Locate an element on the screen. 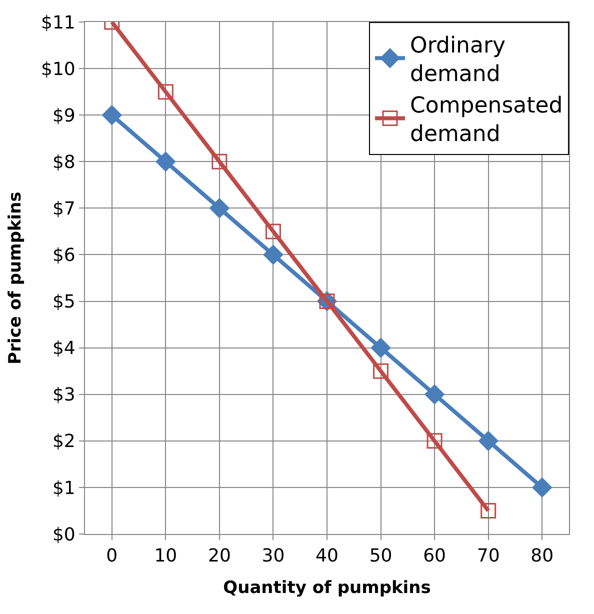  y-tick-label: $11 is located at coordinates (58, 23).